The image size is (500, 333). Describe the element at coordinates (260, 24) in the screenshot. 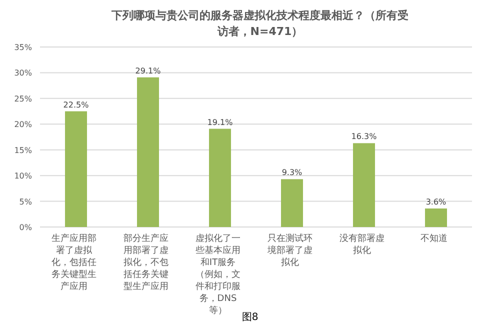

I see `chart-title: 下列哪项与贵公司的服务器虚拟化技术程度最相近？（所有受访者，N=471）` at that location.